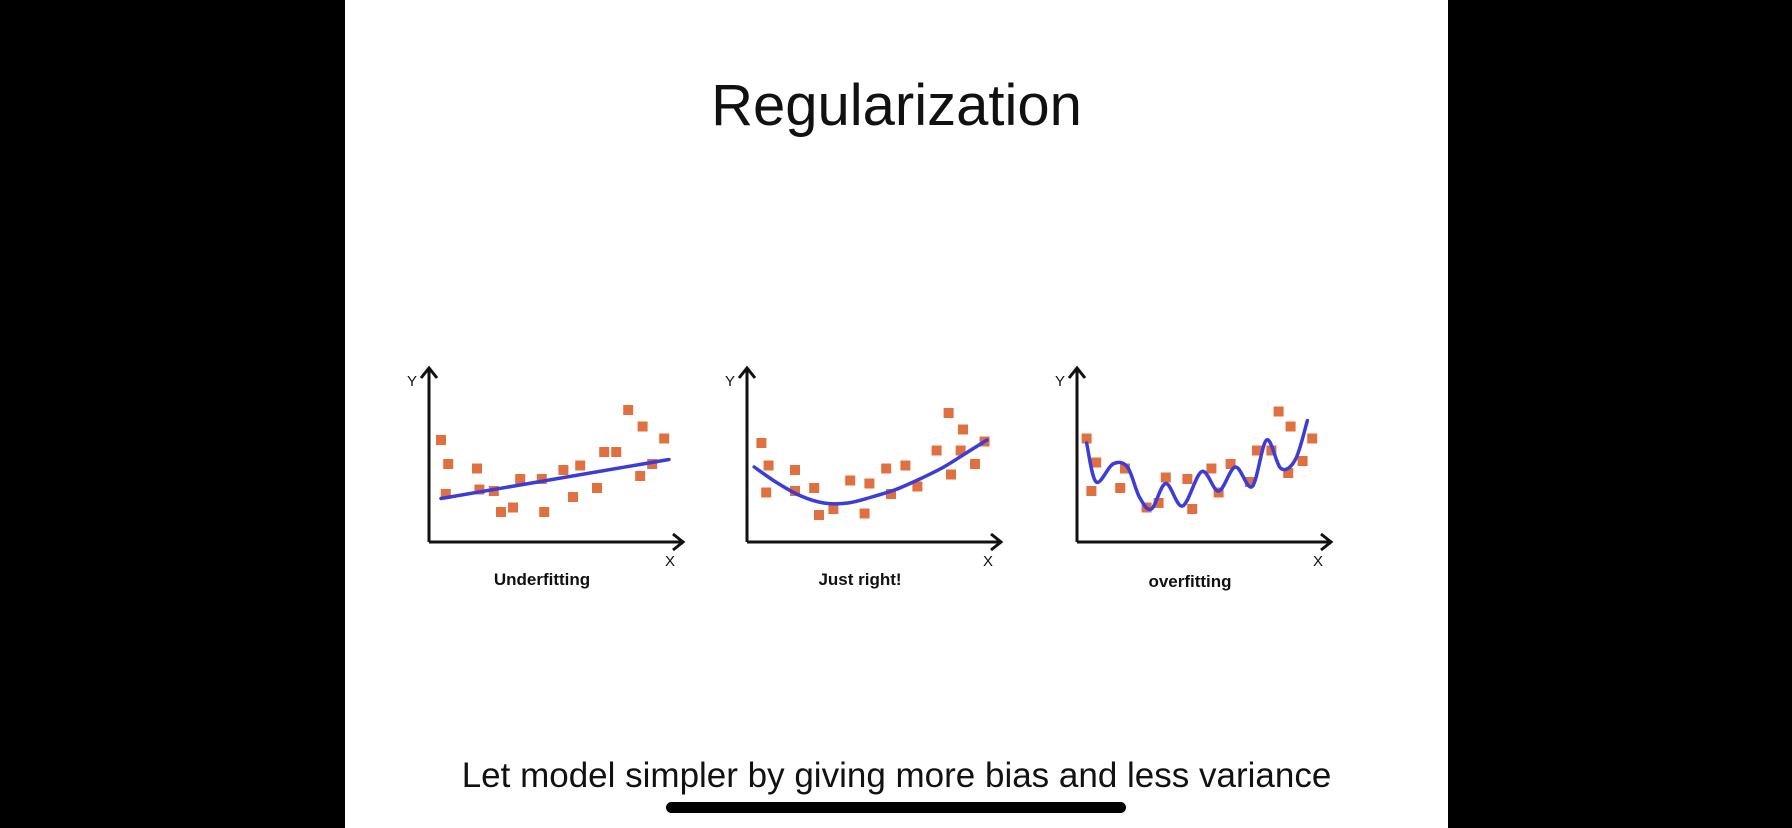 This screenshot has width=1792, height=828. I want to click on chart-caption-underfitting: Underfitting, so click(542, 579).